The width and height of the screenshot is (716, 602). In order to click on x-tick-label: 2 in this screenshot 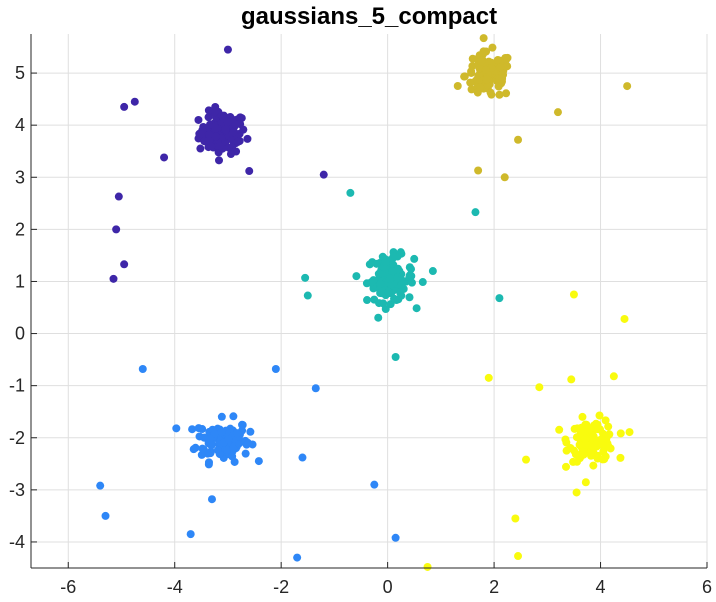, I will do `click(494, 587)`.